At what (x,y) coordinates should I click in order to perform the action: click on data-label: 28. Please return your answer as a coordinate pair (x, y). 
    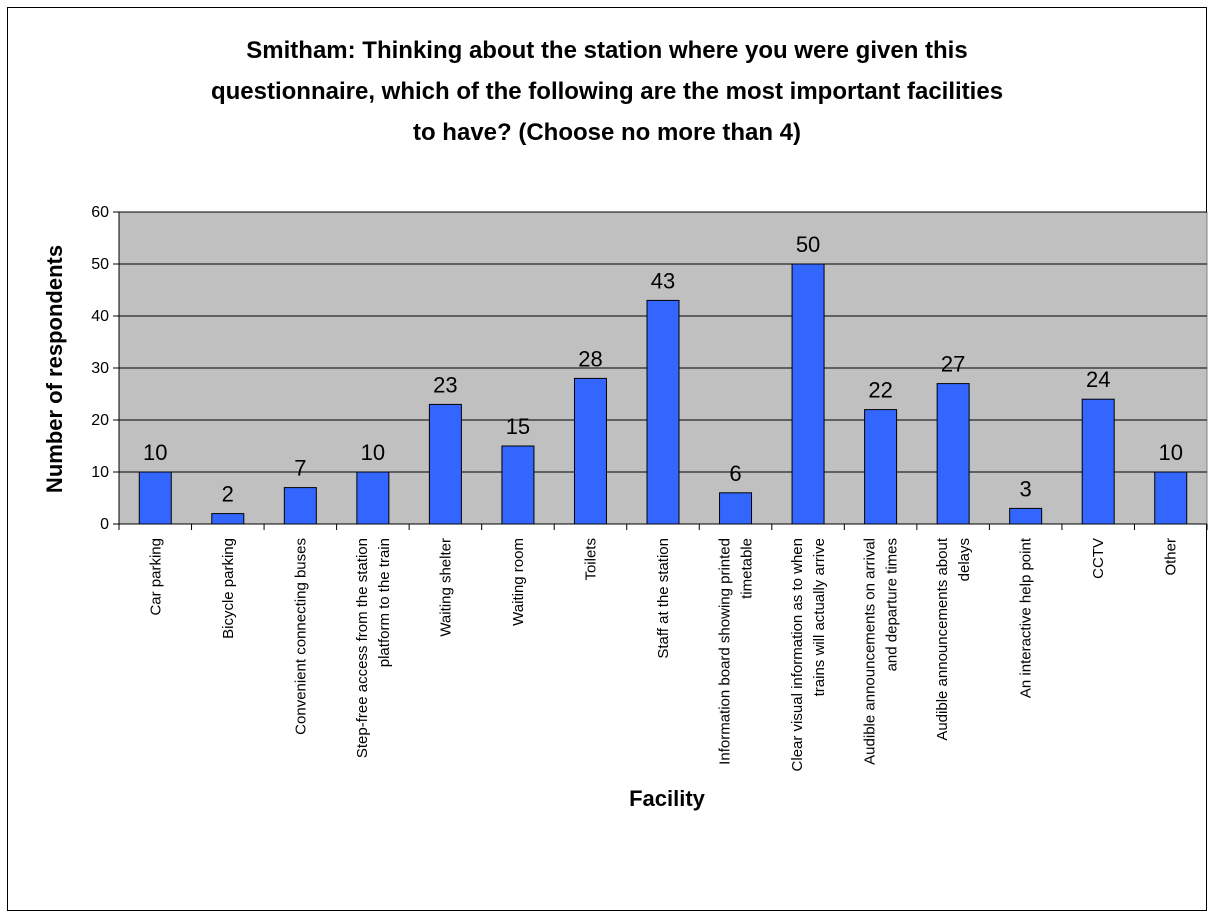
    Looking at the image, I should click on (590, 358).